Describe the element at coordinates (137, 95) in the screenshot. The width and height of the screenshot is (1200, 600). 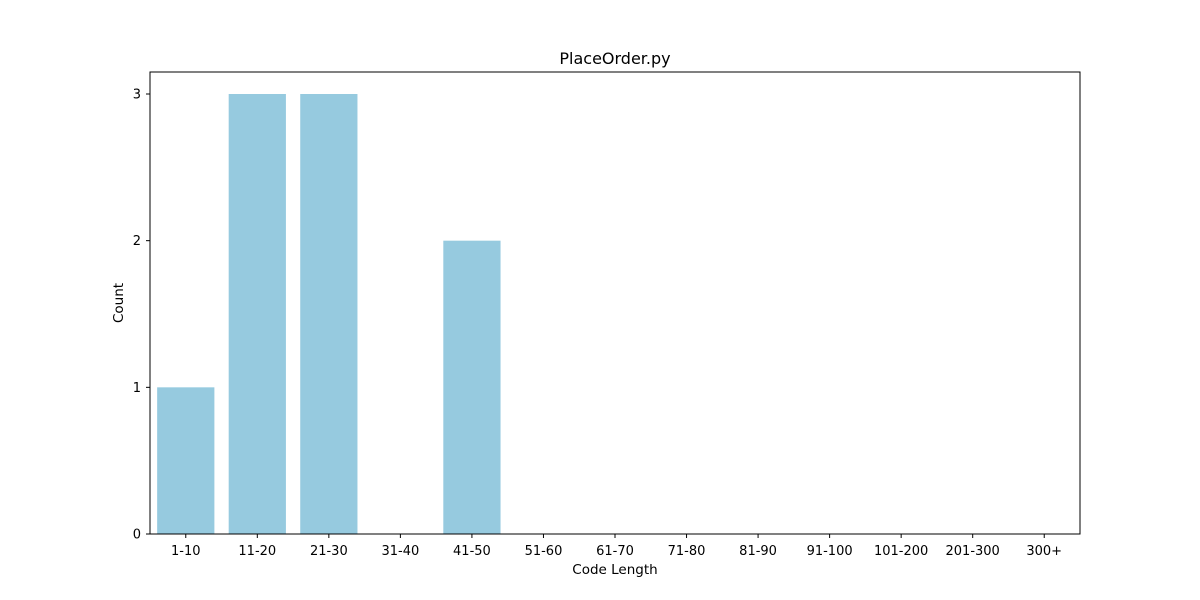
I see `y-tick-label: 3` at that location.